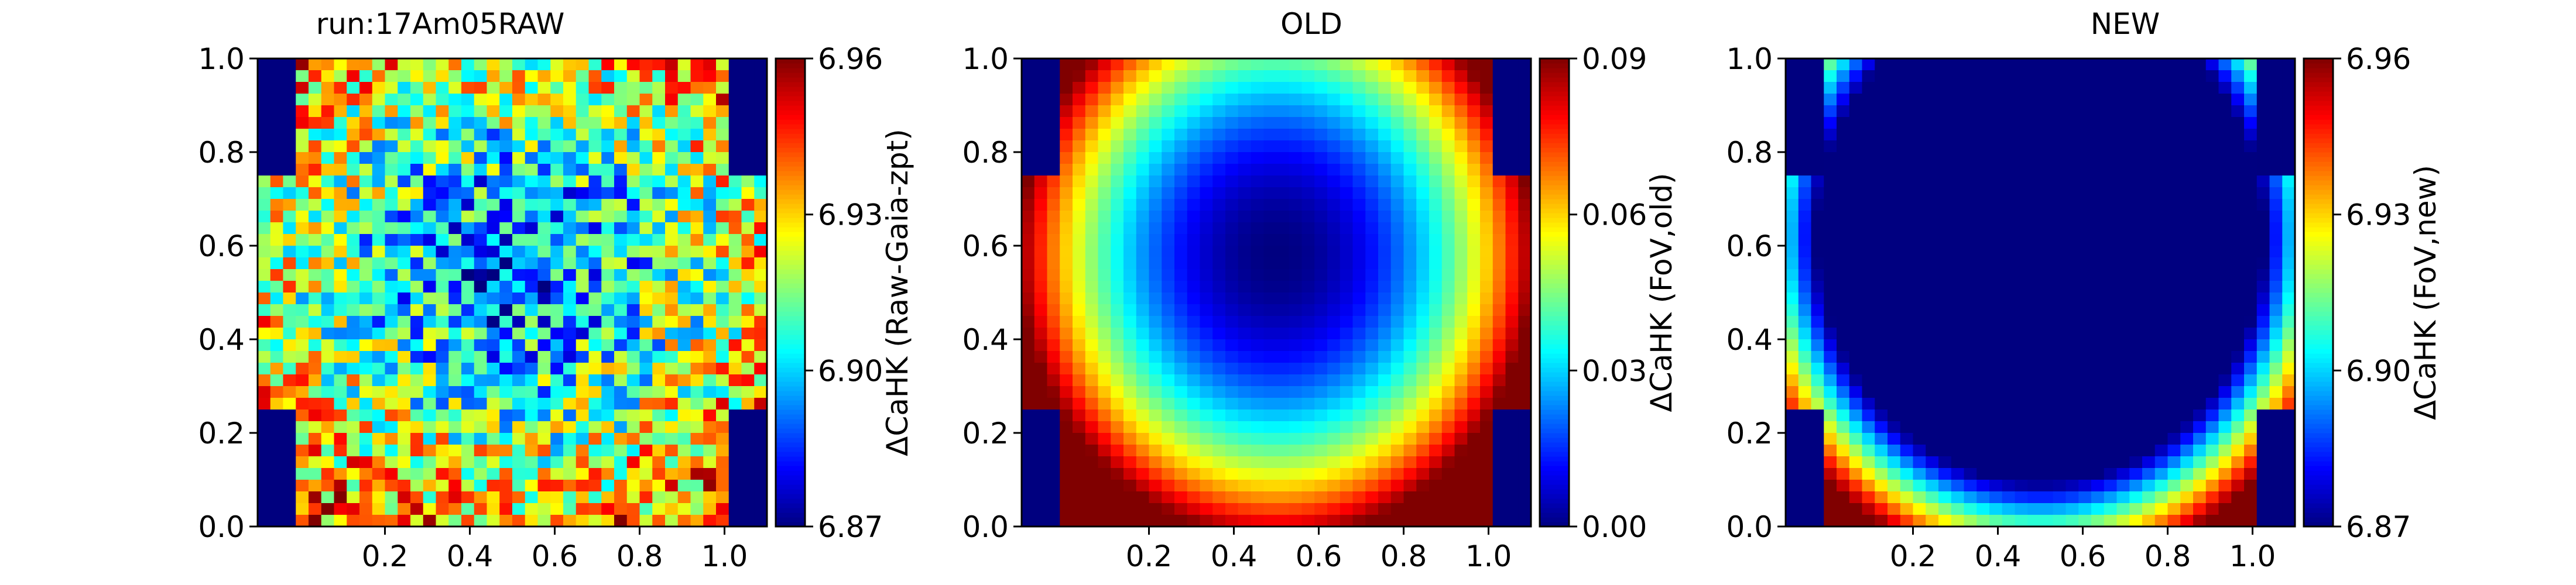 The image size is (2576, 585). Describe the element at coordinates (221, 246) in the screenshot. I see `y-tick-label: 0.6` at that location.